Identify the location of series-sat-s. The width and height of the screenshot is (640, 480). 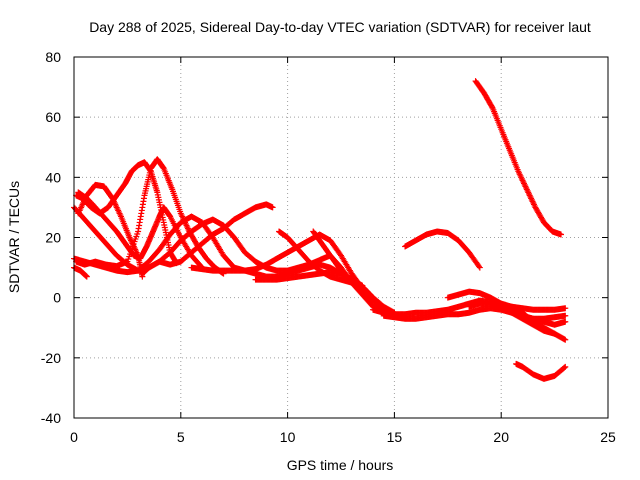
(533, 320).